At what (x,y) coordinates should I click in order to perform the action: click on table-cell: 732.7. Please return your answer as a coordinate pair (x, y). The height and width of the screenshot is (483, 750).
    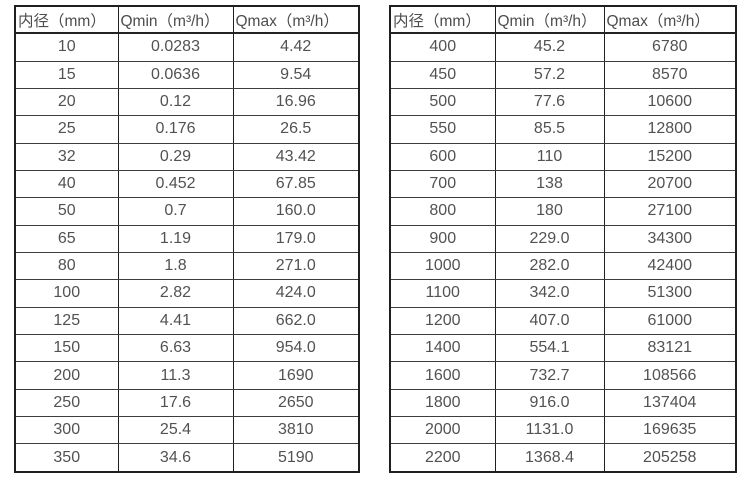
    Looking at the image, I should click on (549, 375).